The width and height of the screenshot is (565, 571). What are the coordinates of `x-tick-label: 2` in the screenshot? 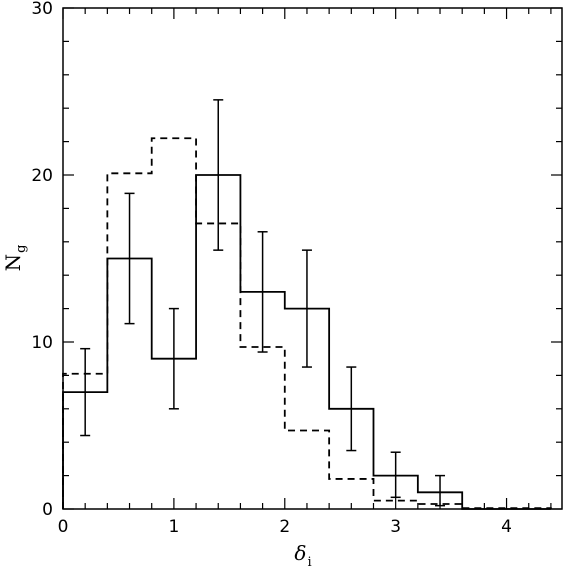 It's located at (284, 527).